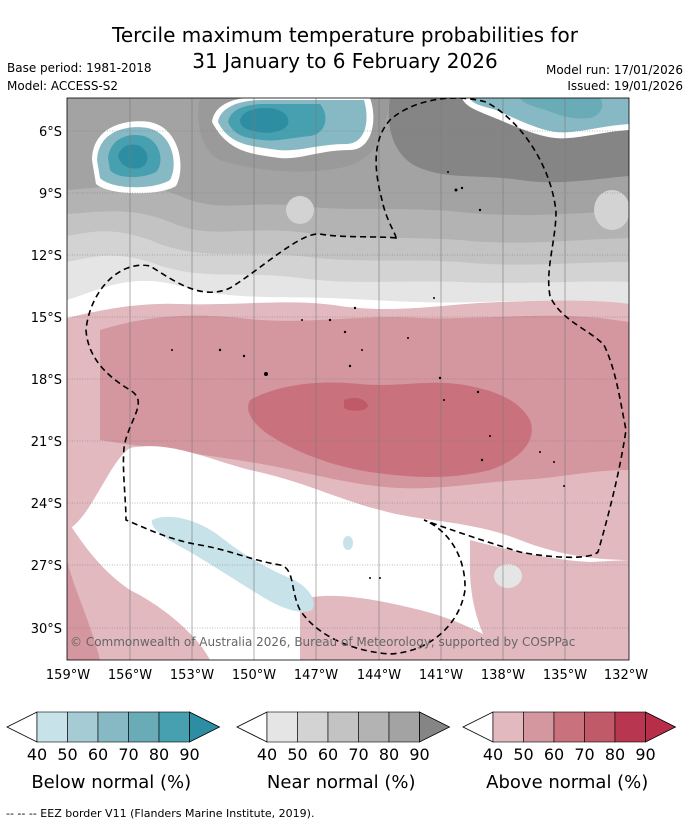 This screenshot has height=827, width=690. What do you see at coordinates (614, 70) in the screenshot?
I see `model-run: Model run: 17/01/2026` at bounding box center [614, 70].